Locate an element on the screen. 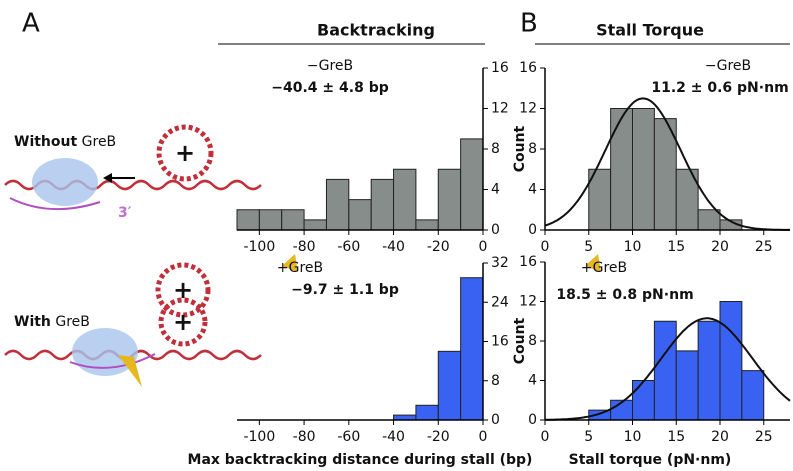 The height and width of the screenshot is (471, 793). annotation: −9.7 ± 1.1 bp is located at coordinates (345, 290).